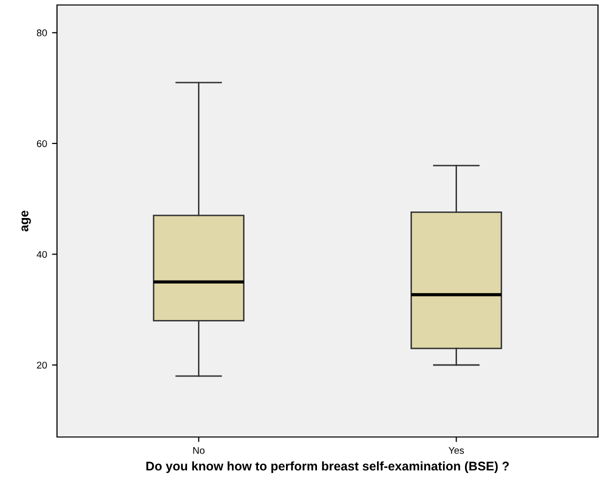 Image resolution: width=600 pixels, height=487 pixels. Describe the element at coordinates (327, 467) in the screenshot. I see `x-axis-title: Do you know how to perform breast self-examination (BSE) ?` at that location.